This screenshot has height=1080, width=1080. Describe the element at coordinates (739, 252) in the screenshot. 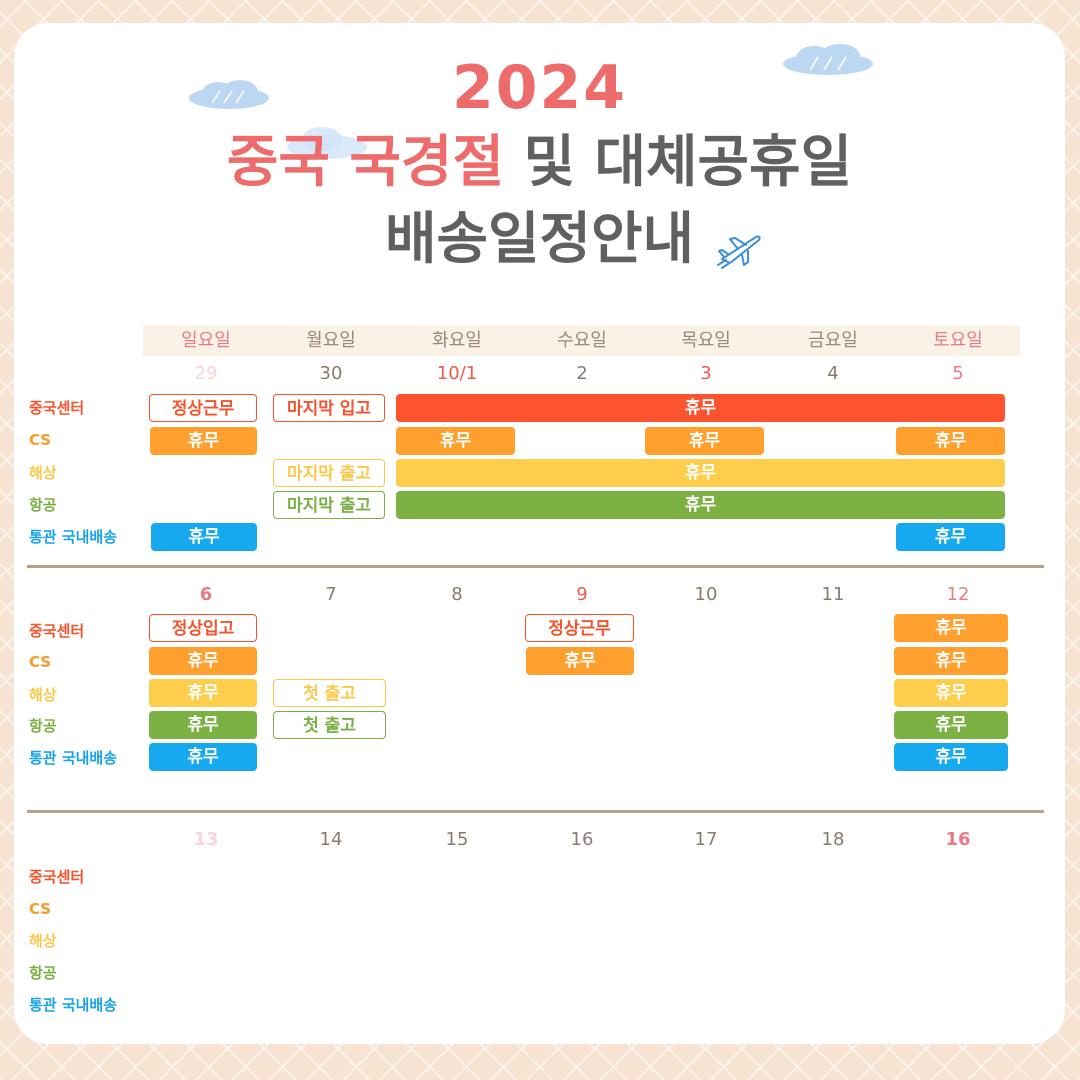

I see `airplane-icon` at that location.